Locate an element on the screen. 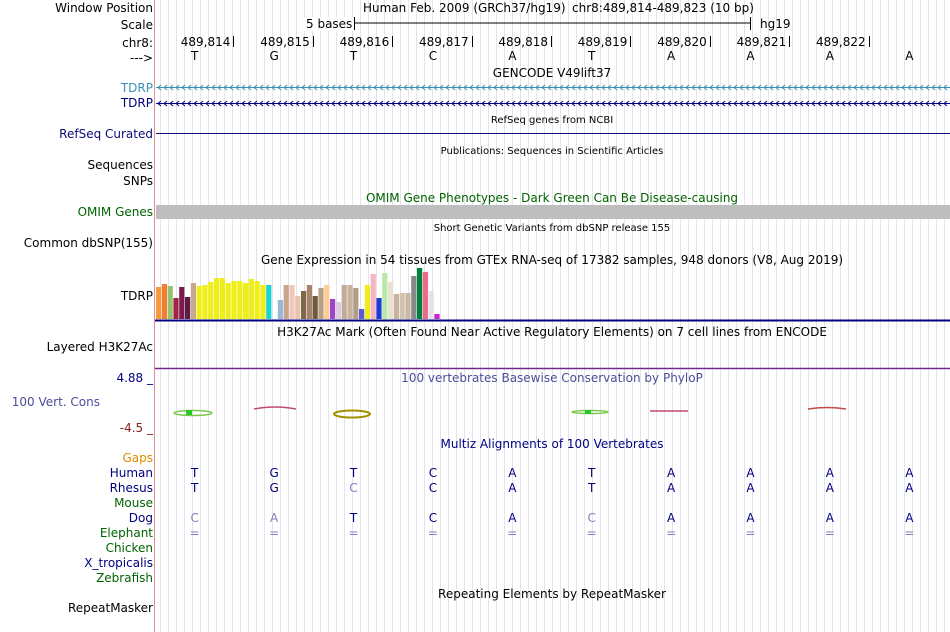  label-gencode-tdrp-2: TDRP is located at coordinates (136, 103).